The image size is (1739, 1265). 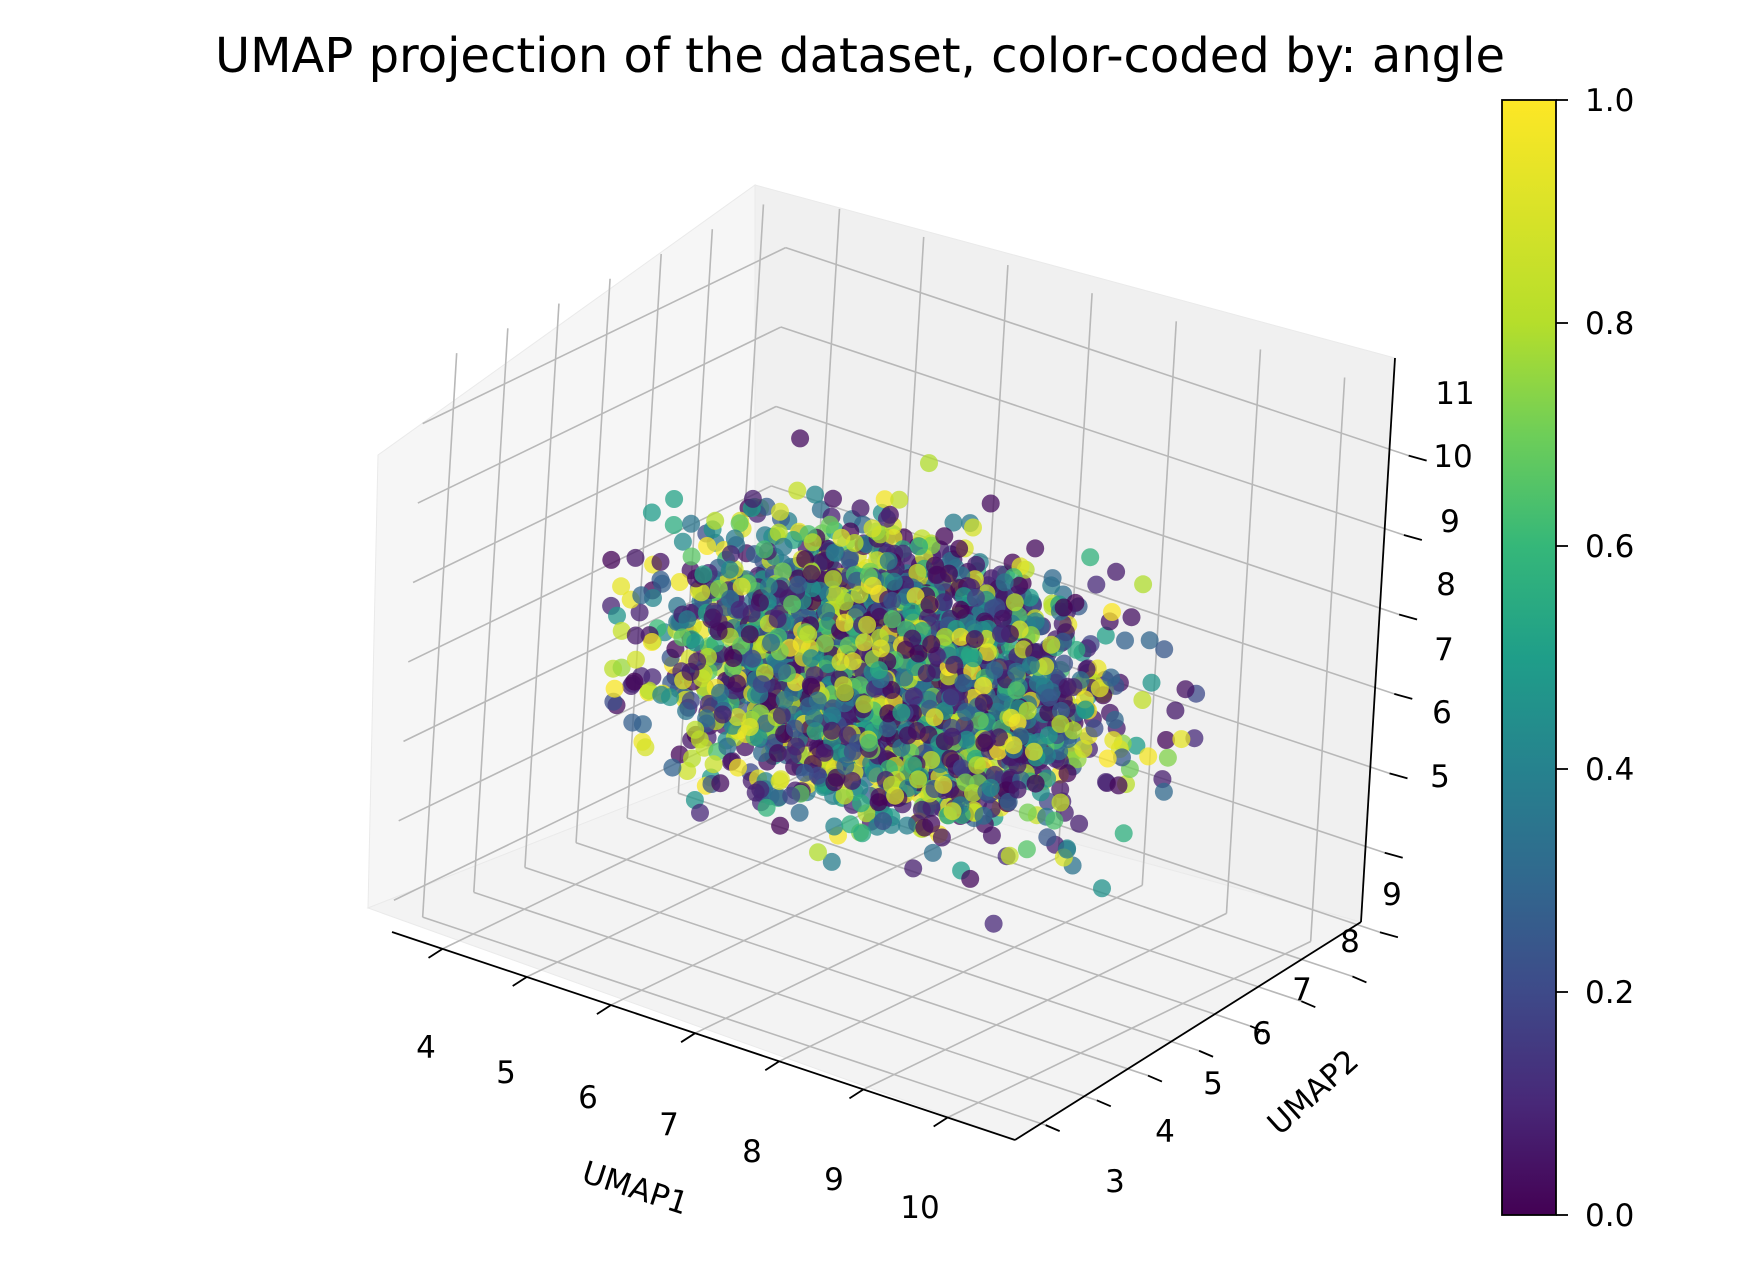 I want to click on z-tick-label: 5, so click(x=1440, y=777).